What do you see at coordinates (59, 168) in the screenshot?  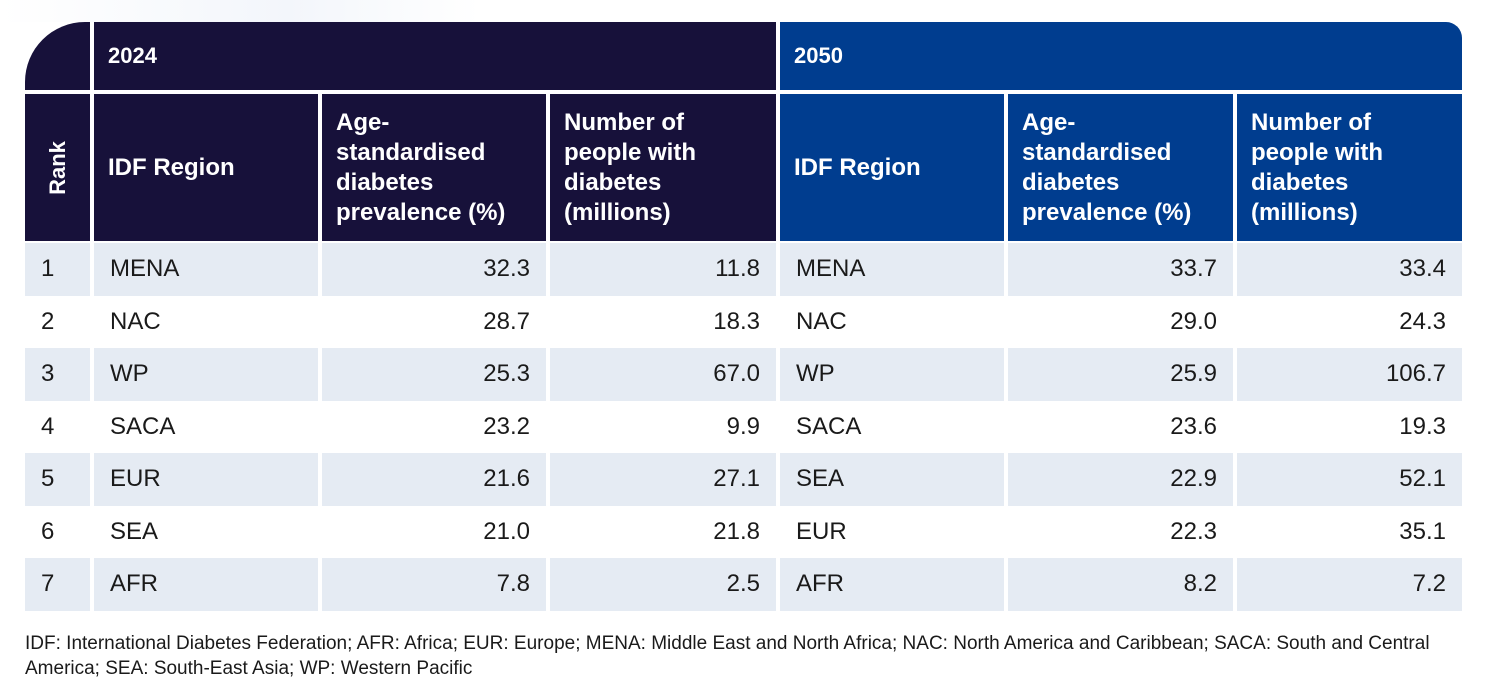 I see `rank-header: Rank` at bounding box center [59, 168].